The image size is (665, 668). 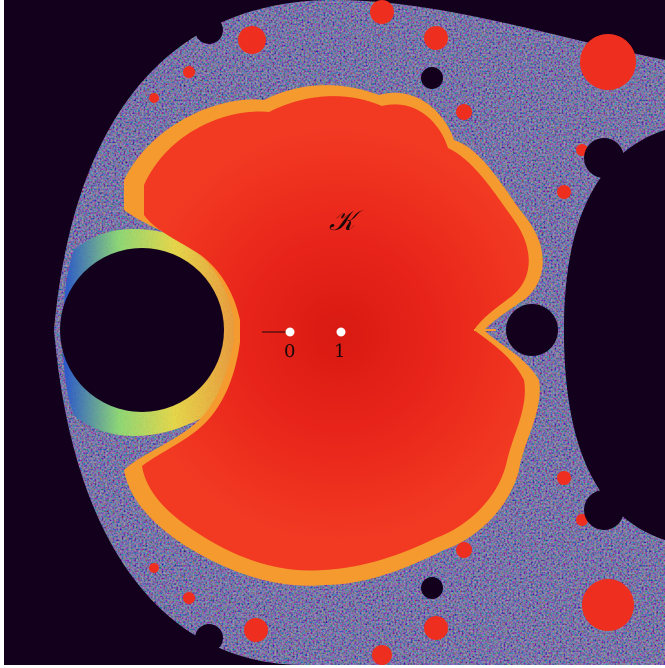 What do you see at coordinates (341, 332) in the screenshot?
I see `point-one-marker` at bounding box center [341, 332].